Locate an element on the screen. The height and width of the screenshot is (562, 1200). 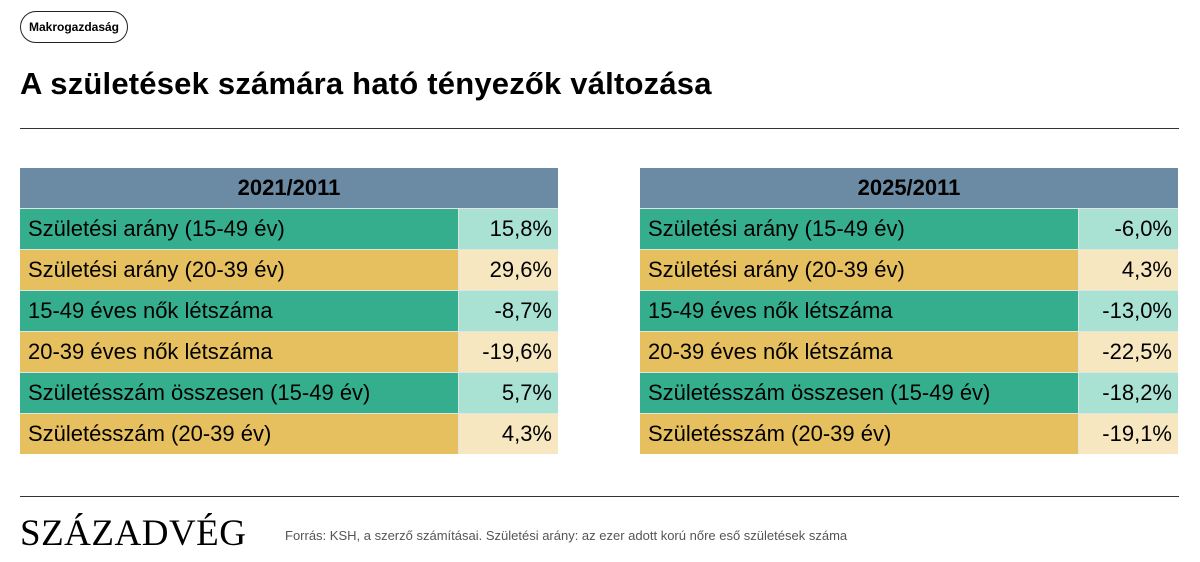
table-row: 20-39 éves nők létszáma -19,6% is located at coordinates (289, 352).